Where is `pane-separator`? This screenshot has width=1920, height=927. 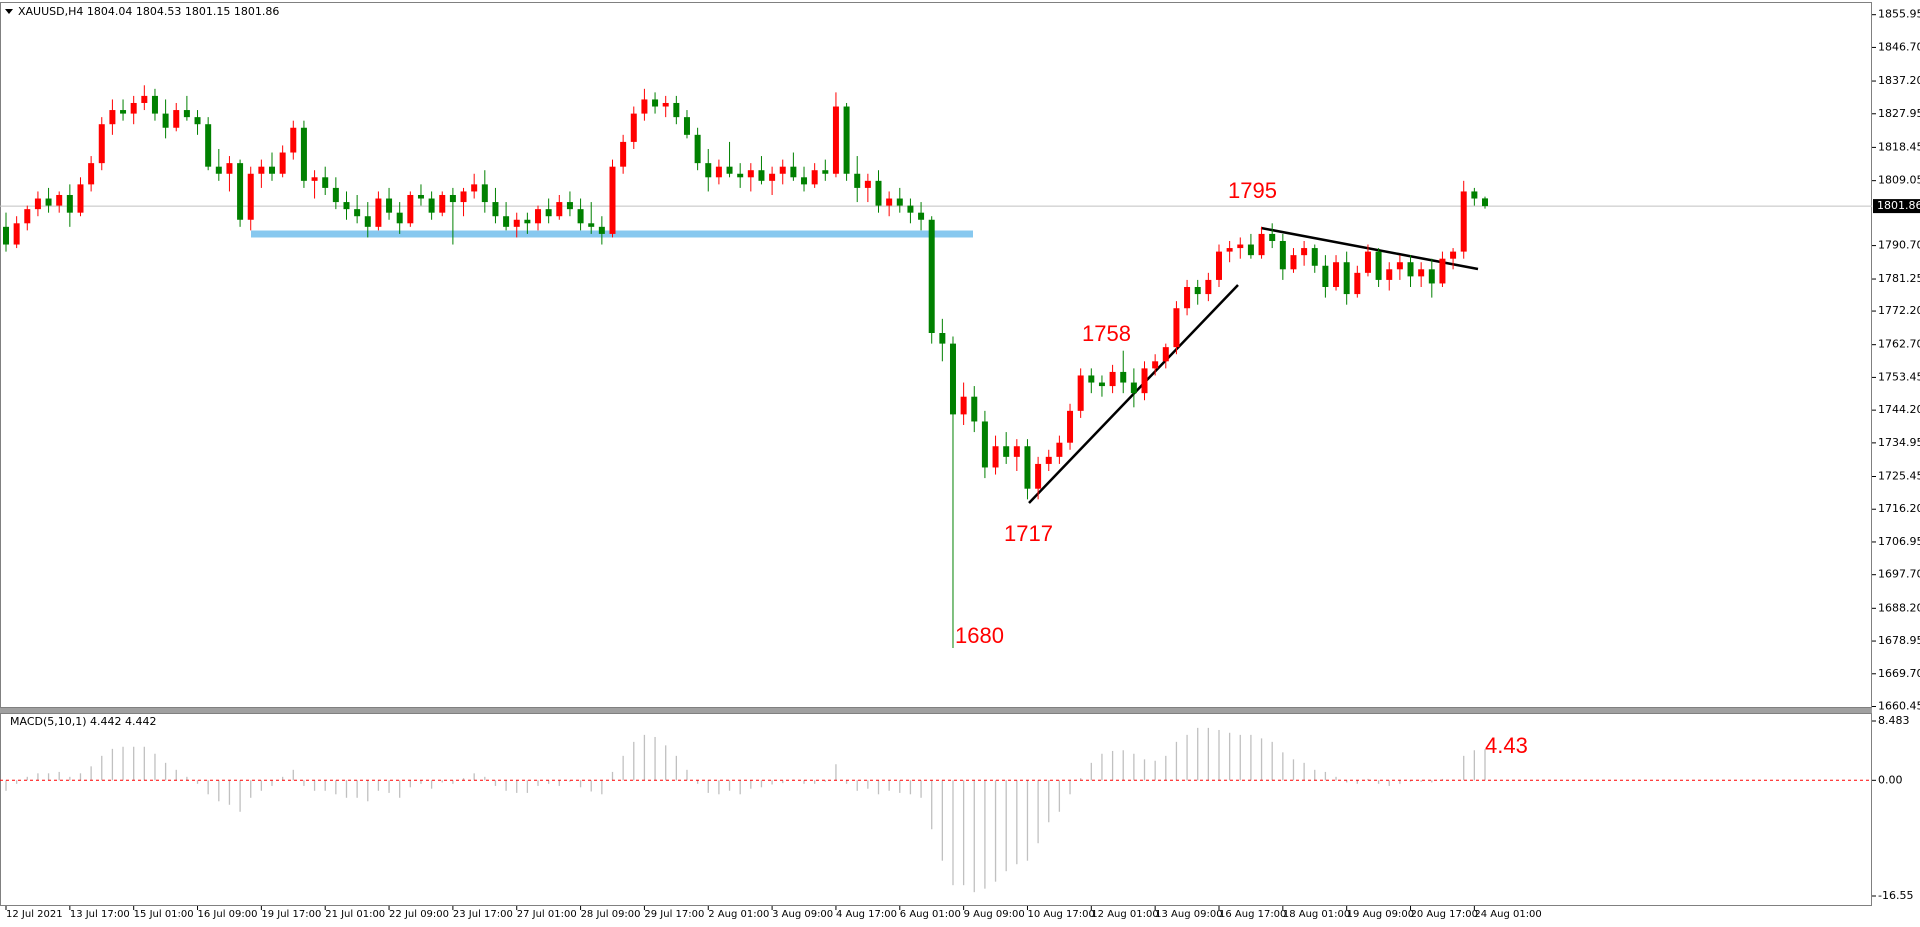 pane-separator is located at coordinates (936, 710).